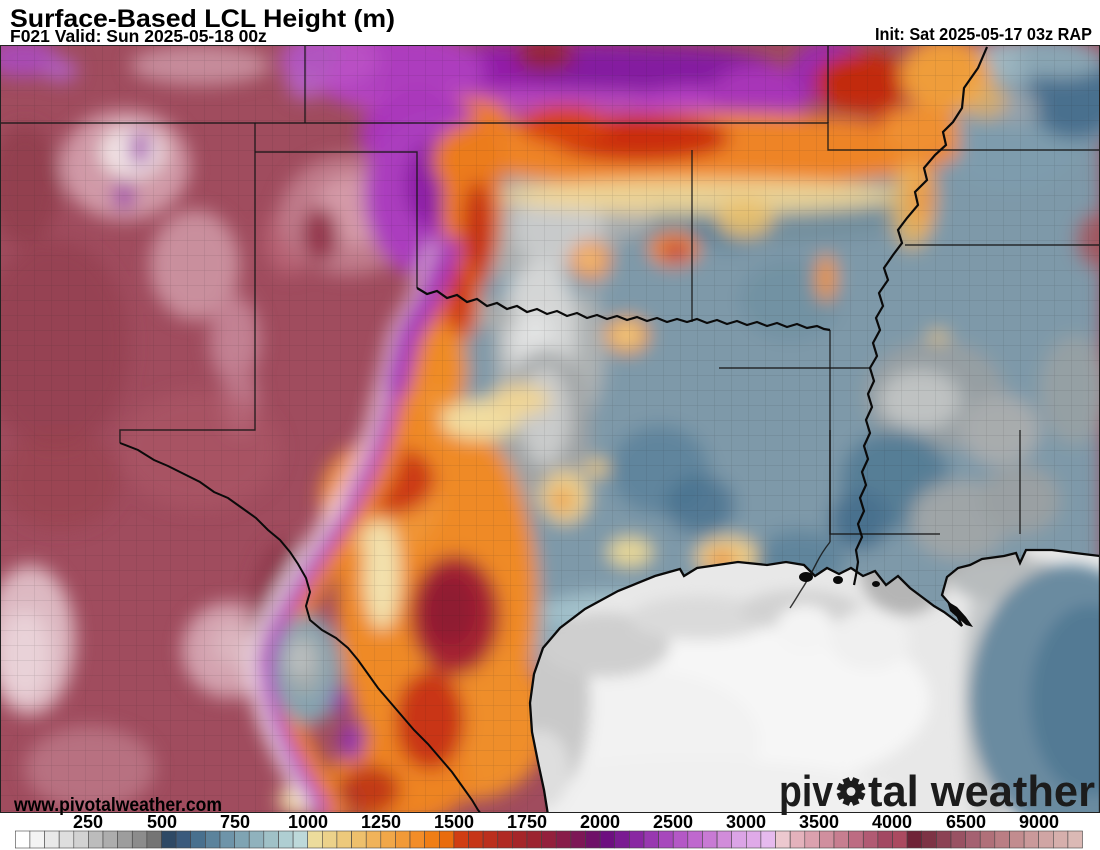 The height and width of the screenshot is (850, 1100). Describe the element at coordinates (308, 822) in the screenshot. I see `svg-text: 1000` at that location.